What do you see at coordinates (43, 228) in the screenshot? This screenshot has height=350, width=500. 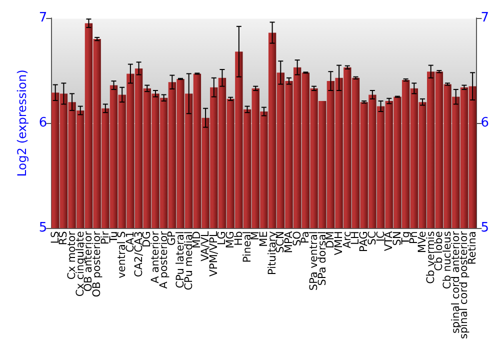 I see `y-tick-label: 5` at bounding box center [43, 228].